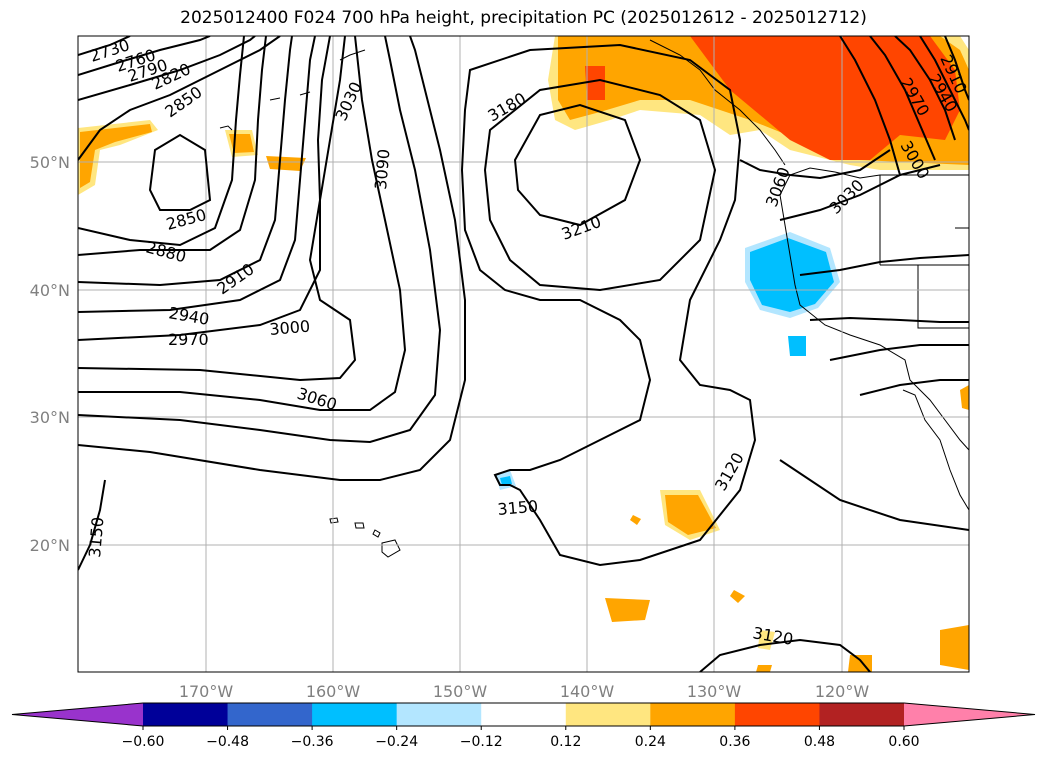 The width and height of the screenshot is (1047, 765). Describe the element at coordinates (188, 339) in the screenshot. I see `contour-label-2970: 2970` at that location.